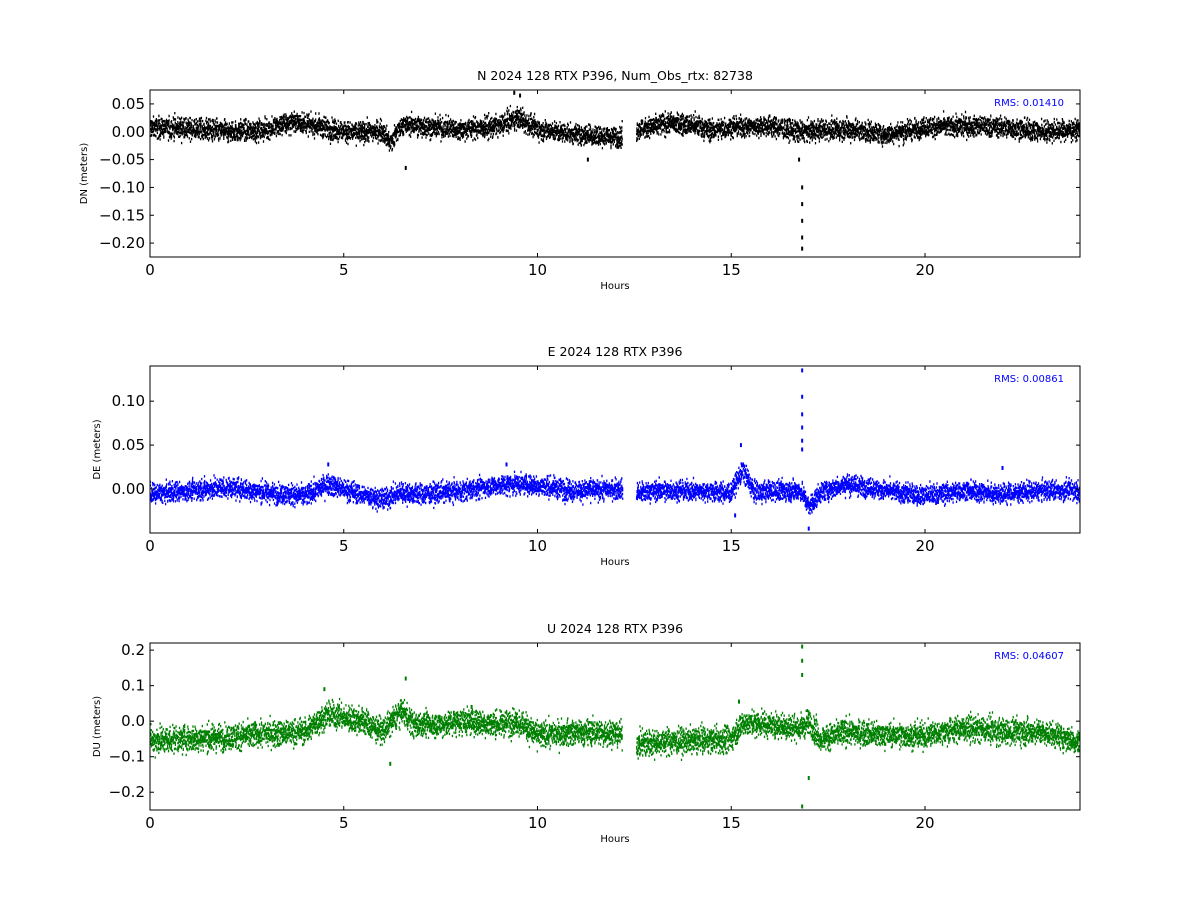  What do you see at coordinates (615, 729) in the screenshot?
I see `series-path-up` at bounding box center [615, 729].